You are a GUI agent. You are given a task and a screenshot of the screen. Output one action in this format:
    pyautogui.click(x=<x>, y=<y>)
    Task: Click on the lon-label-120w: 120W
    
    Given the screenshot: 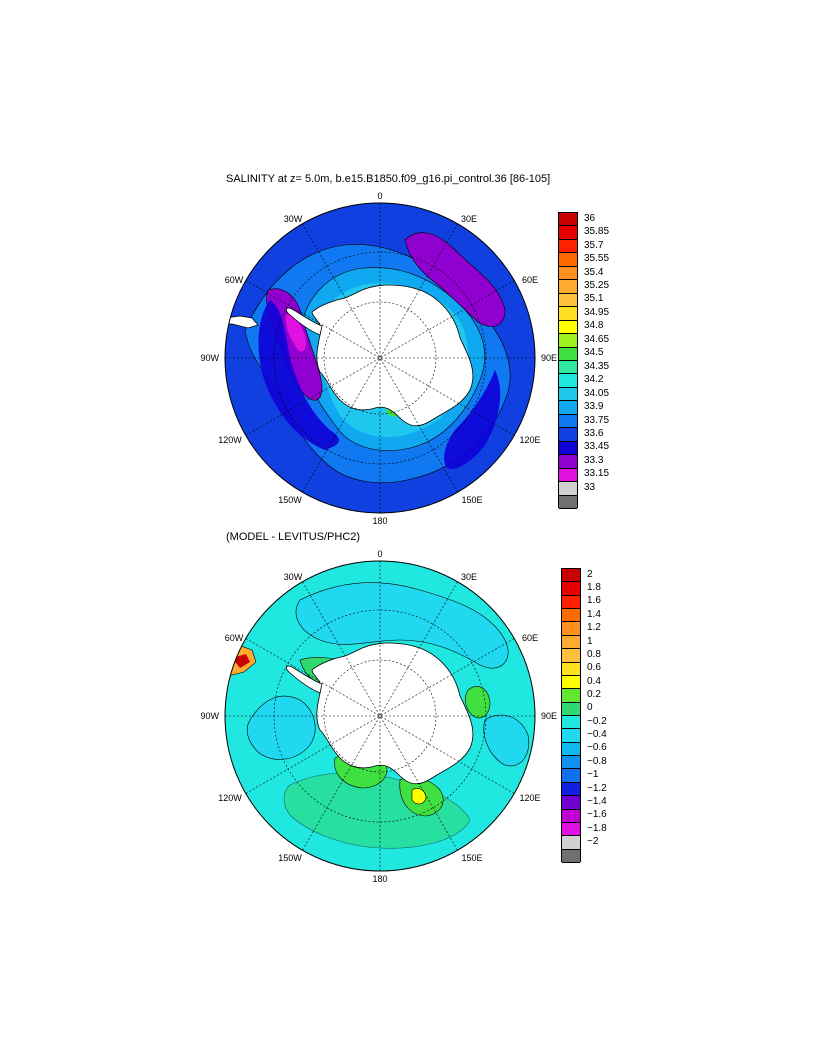 What is the action you would take?
    pyautogui.click(x=230, y=440)
    